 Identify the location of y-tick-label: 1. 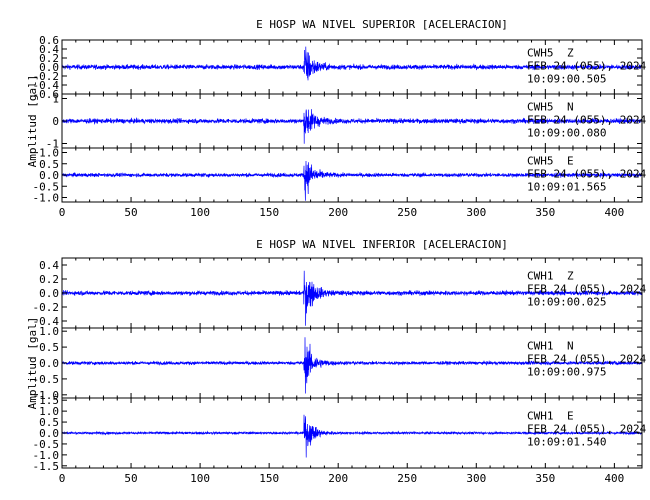
(55, 99).